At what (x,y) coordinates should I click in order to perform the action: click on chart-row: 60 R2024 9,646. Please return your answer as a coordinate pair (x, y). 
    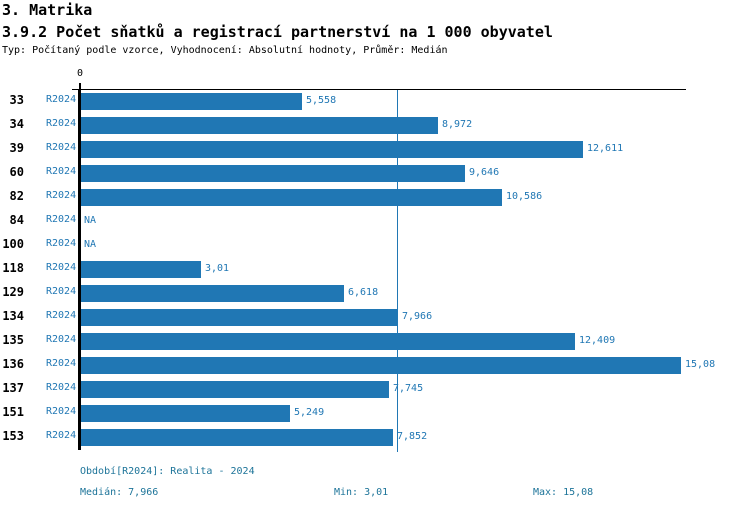
    Looking at the image, I should click on (375, 174).